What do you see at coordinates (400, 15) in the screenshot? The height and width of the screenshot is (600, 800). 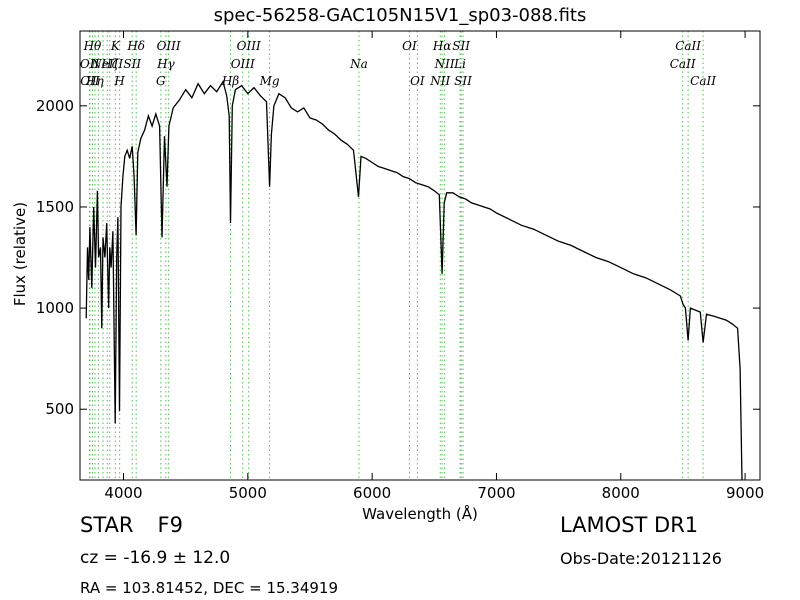 I see `chart-title: spec-56258-GAC105N15V1_sp03-088.fits` at bounding box center [400, 15].